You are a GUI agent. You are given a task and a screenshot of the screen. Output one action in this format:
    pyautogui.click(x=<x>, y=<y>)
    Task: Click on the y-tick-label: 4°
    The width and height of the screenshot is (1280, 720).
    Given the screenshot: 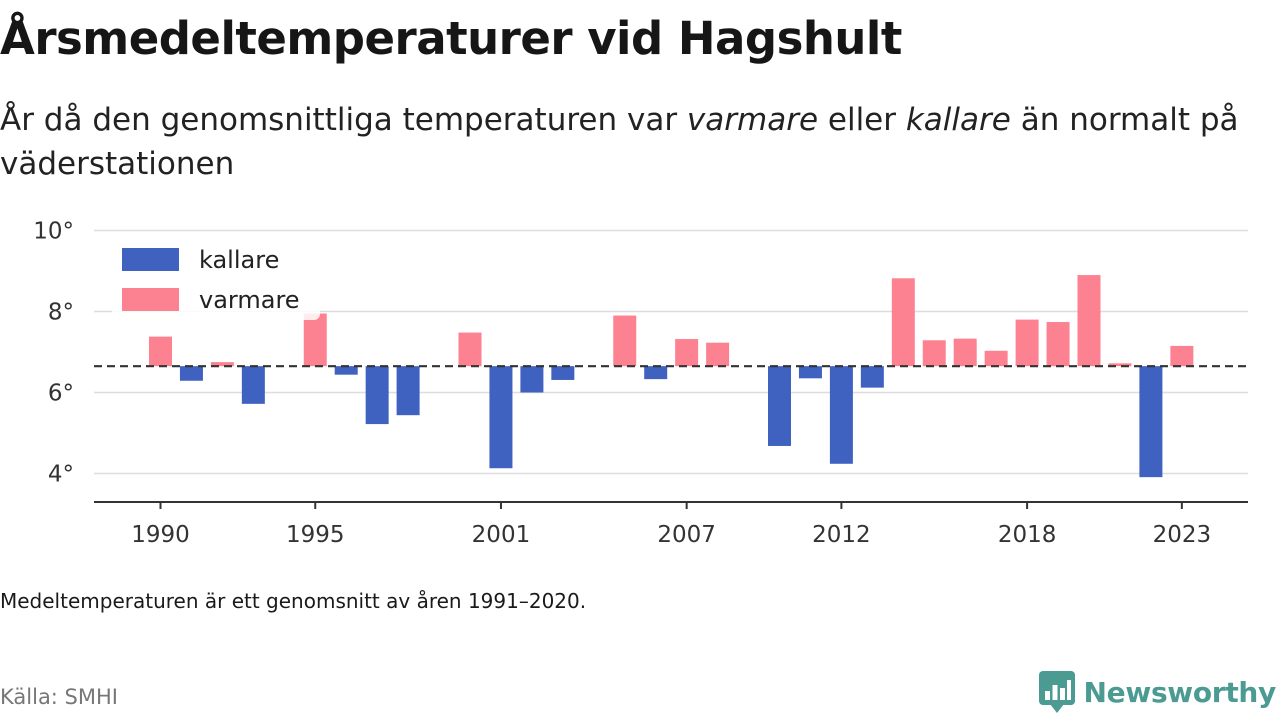 What is the action you would take?
    pyautogui.click(x=61, y=475)
    